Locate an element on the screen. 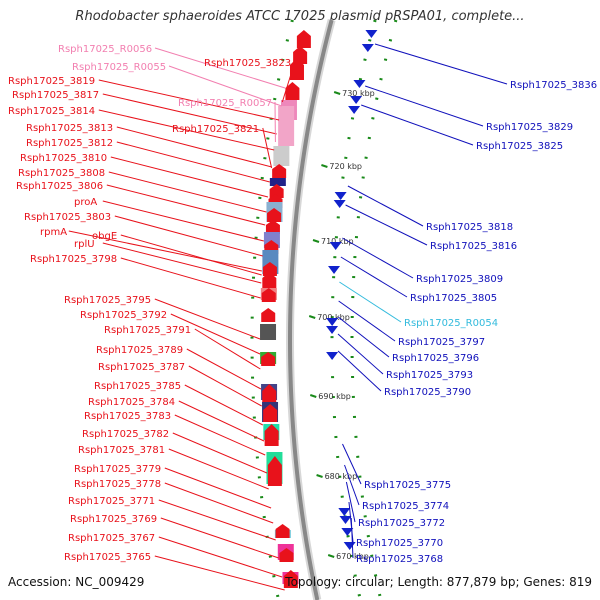 The image size is (600, 600). gene-label-left: Rsph17025_3821 is located at coordinates (215, 129).